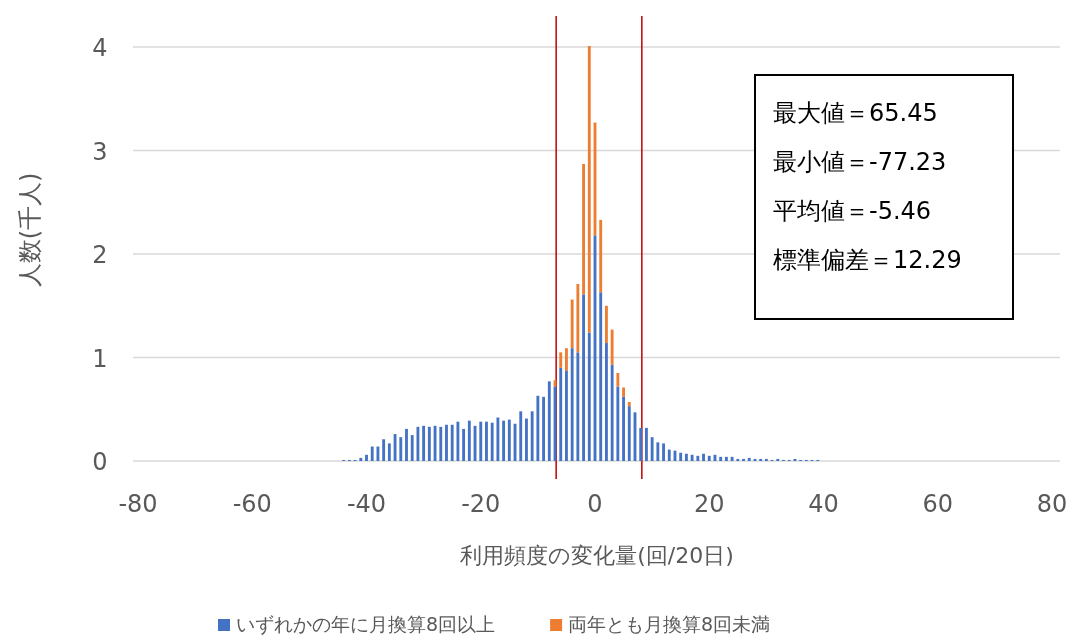 The height and width of the screenshot is (642, 1078). What do you see at coordinates (669, 624) in the screenshot?
I see `legend-label: 両年とも月換算8回未満` at bounding box center [669, 624].